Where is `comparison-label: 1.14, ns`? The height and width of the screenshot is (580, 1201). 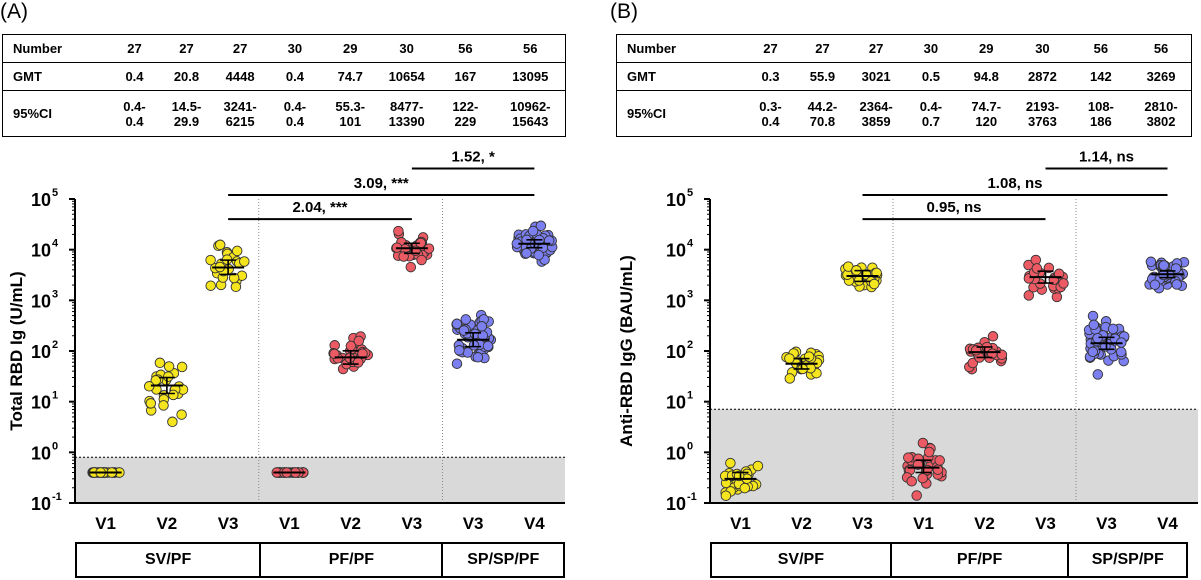 comparison-label: 1.14, ns is located at coordinates (1106, 156).